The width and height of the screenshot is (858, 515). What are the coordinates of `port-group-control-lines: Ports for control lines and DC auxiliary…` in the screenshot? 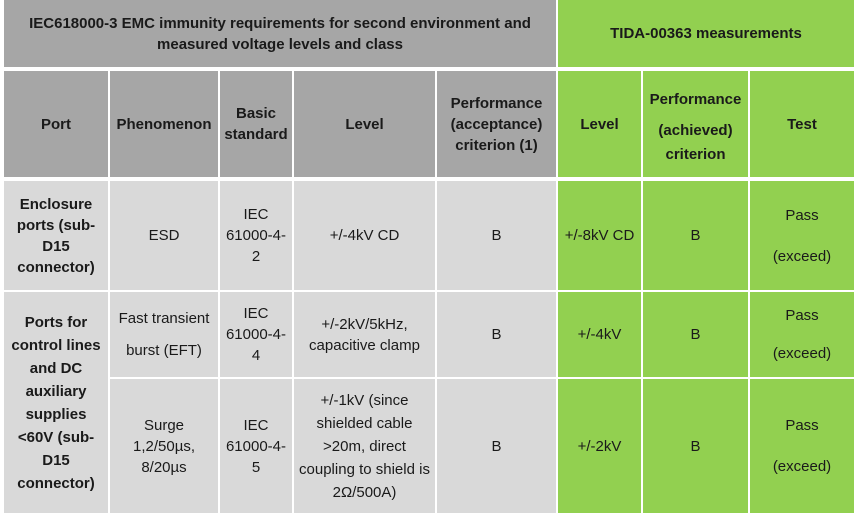 It's located at (56, 402).